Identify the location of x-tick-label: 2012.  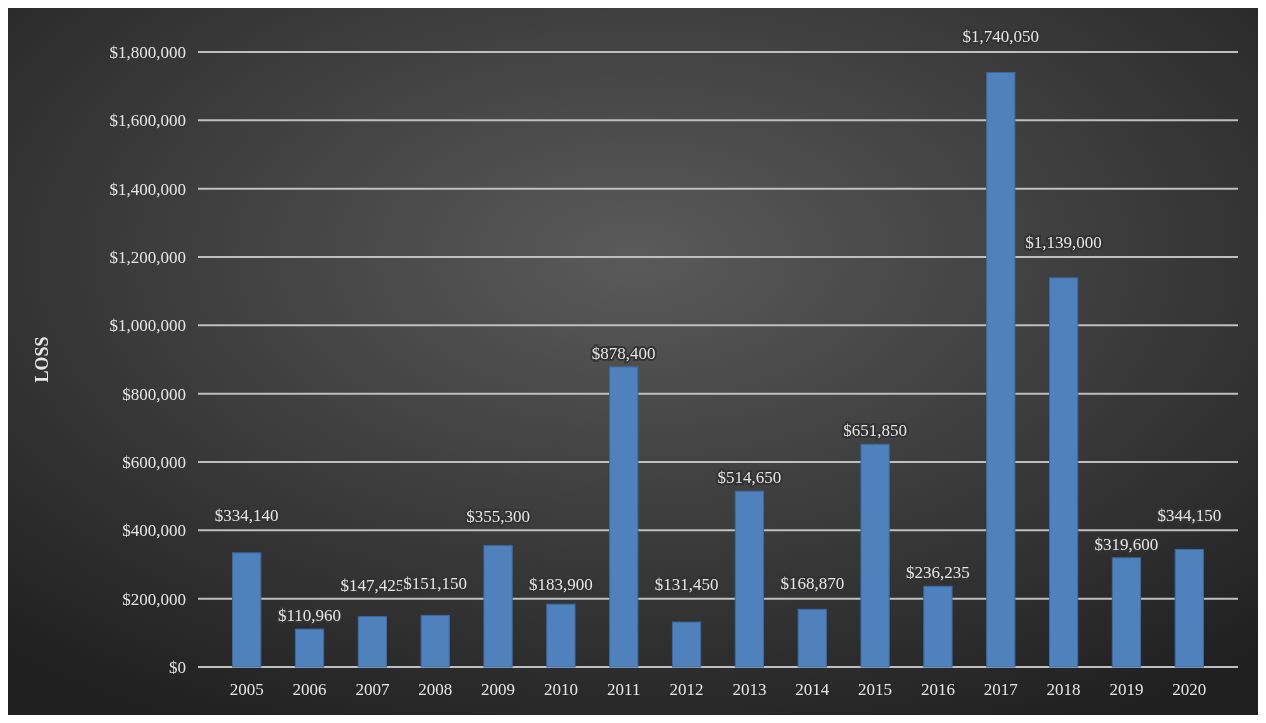
(686, 689).